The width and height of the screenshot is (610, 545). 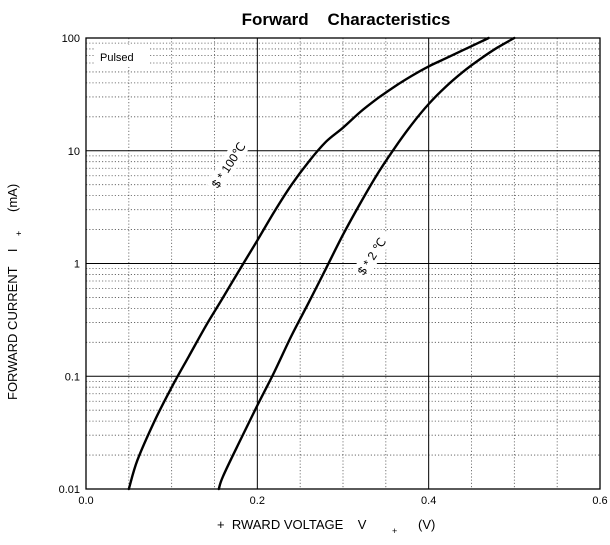 I want to click on x-axis-unit: (V), so click(x=426, y=524).